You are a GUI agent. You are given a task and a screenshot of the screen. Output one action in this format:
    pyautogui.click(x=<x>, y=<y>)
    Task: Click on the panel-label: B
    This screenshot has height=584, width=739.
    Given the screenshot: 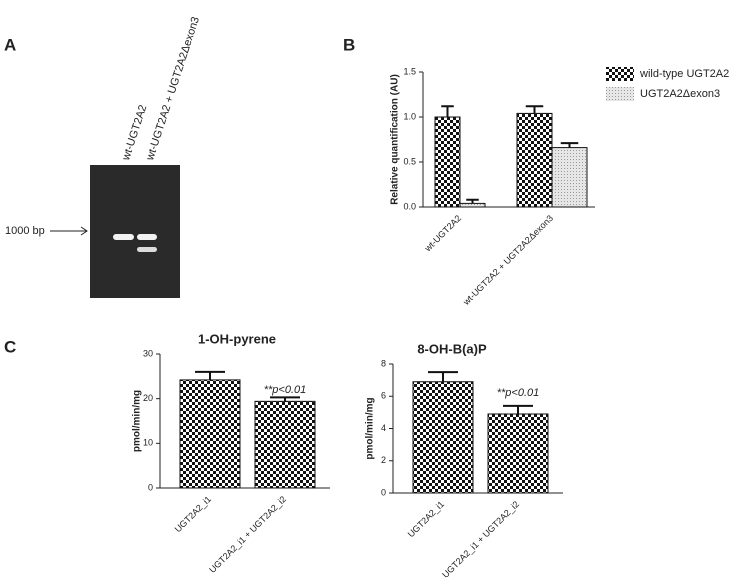 What is the action you would take?
    pyautogui.click(x=349, y=44)
    